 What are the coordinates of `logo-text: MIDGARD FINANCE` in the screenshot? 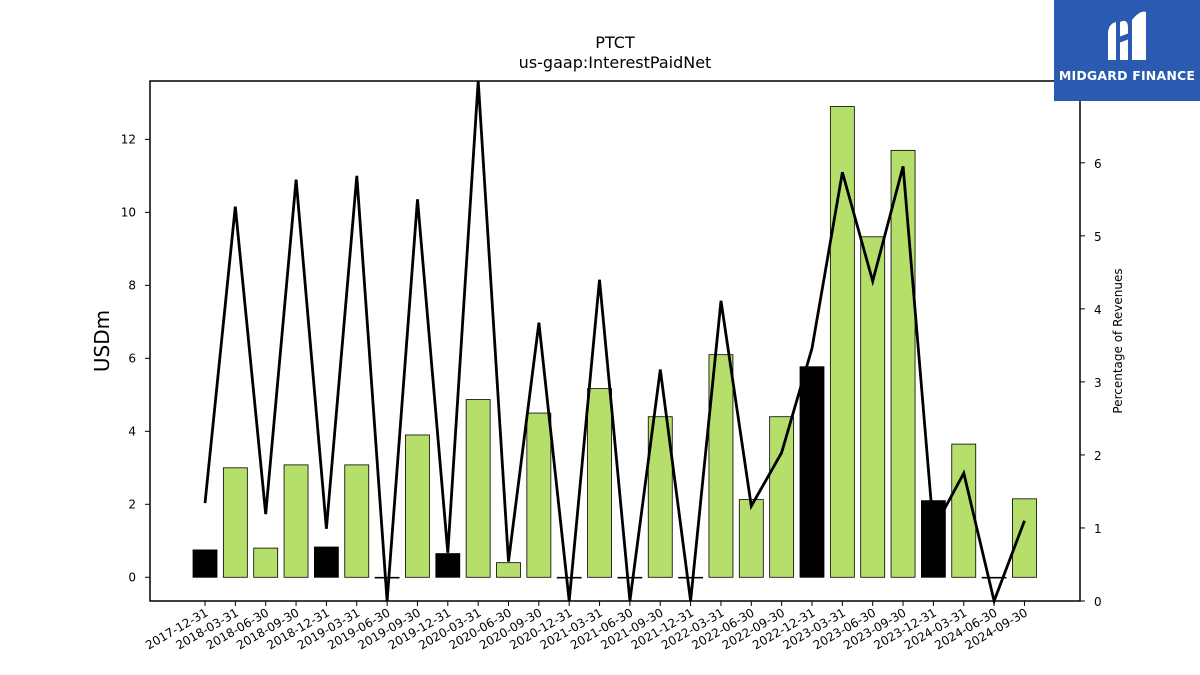 It's located at (1127, 75).